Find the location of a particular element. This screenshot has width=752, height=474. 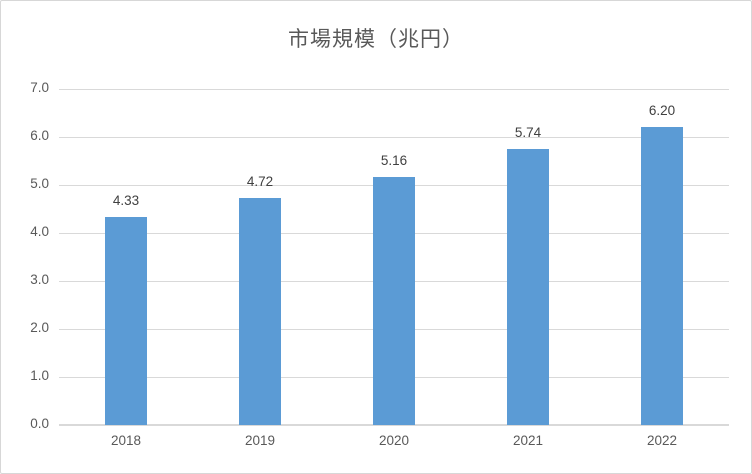

x-tick-label-2019: 2019 is located at coordinates (260, 440).